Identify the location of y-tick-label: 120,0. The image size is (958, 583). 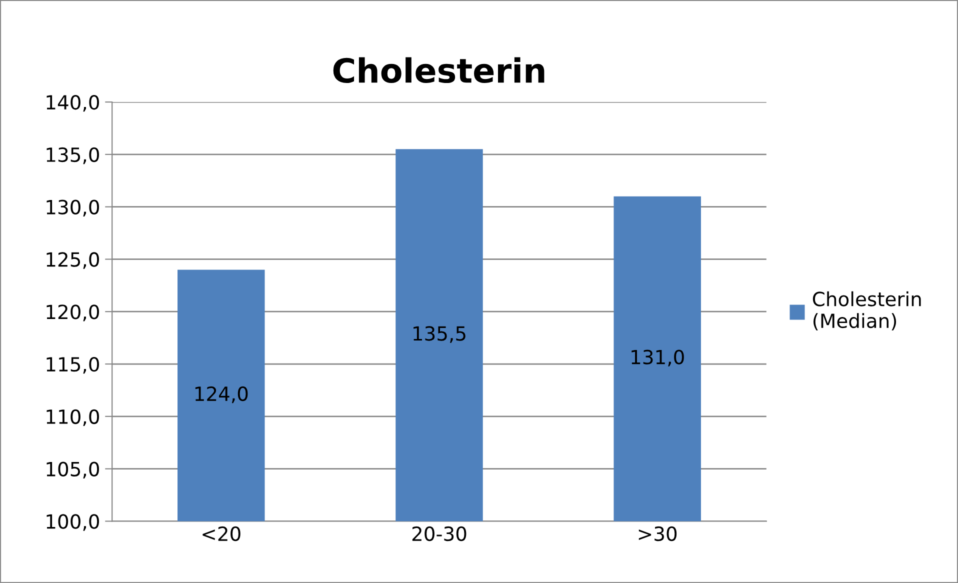
(72, 313).